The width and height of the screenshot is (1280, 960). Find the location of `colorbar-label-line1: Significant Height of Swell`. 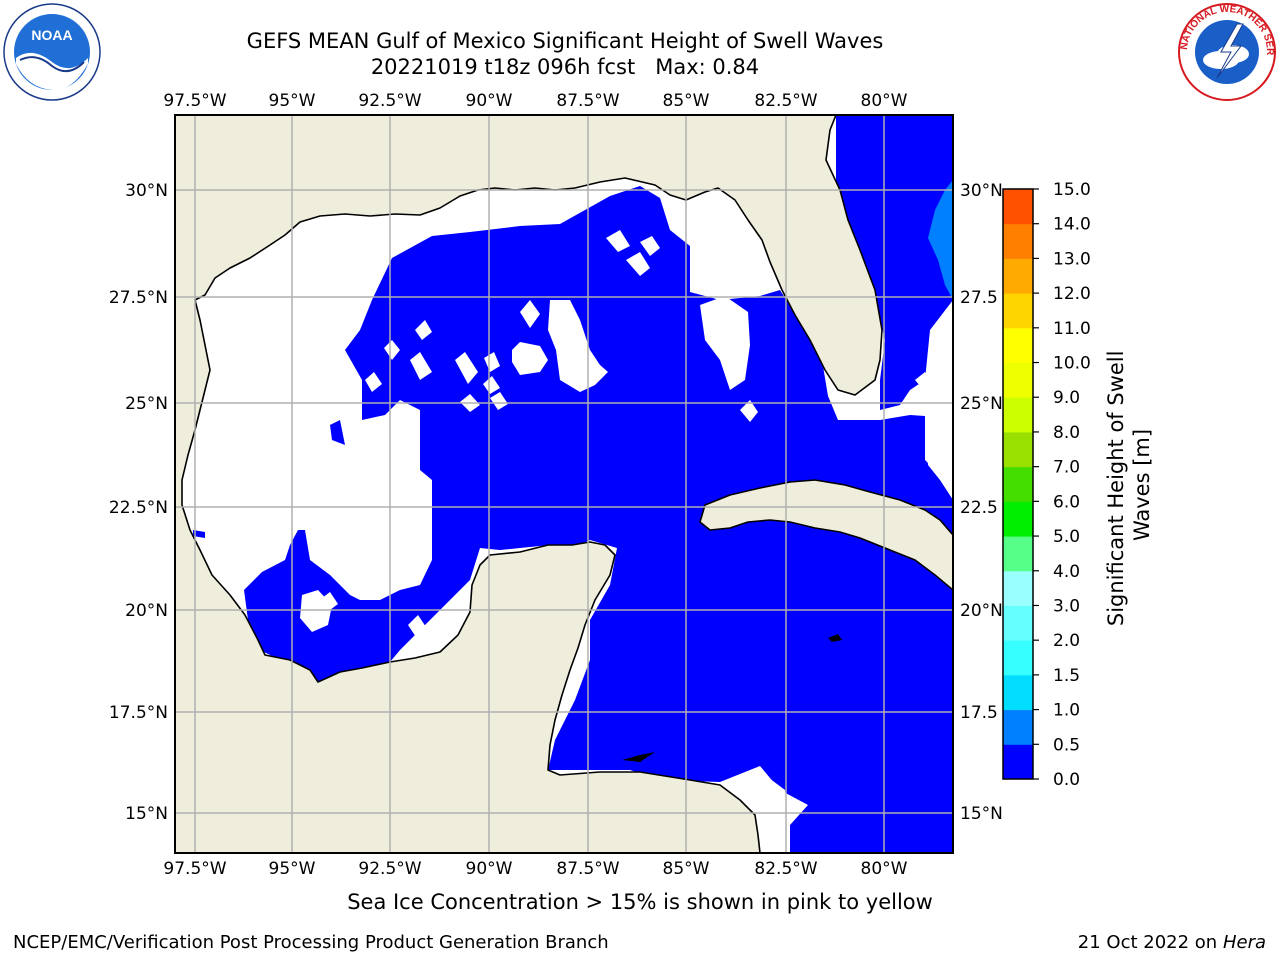

colorbar-label-line1: Significant Height of Swell is located at coordinates (1116, 489).